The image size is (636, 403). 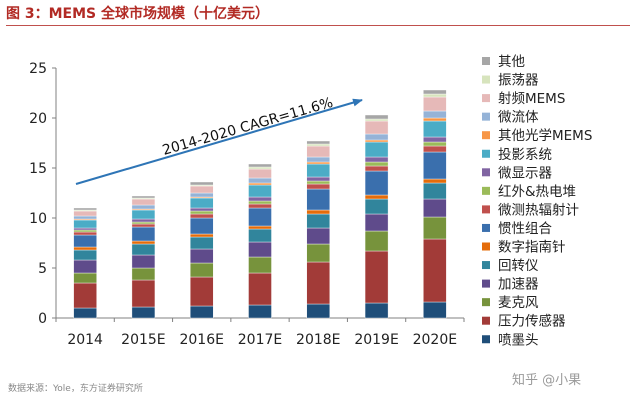 I want to click on x-tick-label: 2018E, so click(x=318, y=340).